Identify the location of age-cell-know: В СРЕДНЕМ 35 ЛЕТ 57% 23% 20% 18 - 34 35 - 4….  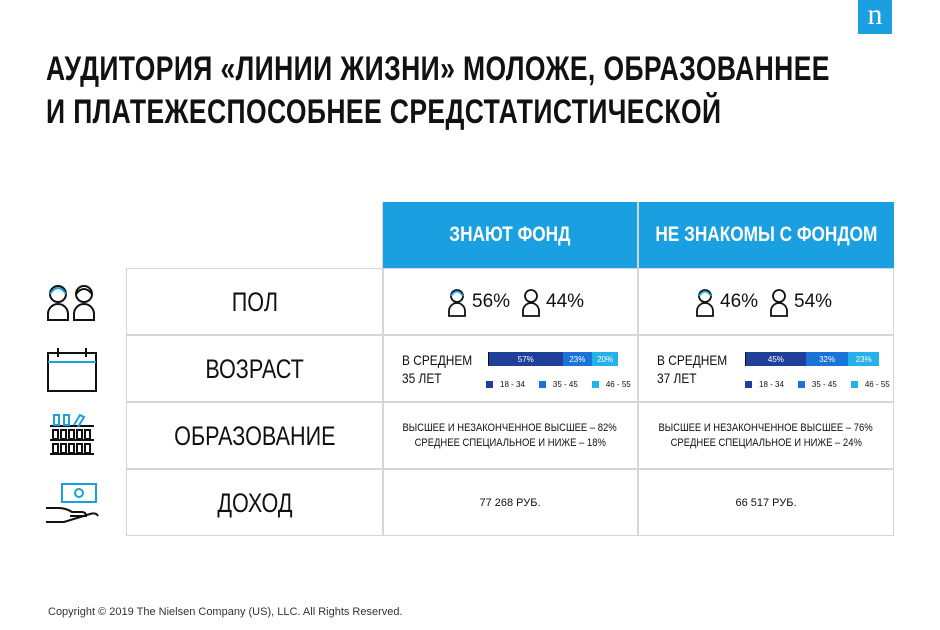
(517, 369).